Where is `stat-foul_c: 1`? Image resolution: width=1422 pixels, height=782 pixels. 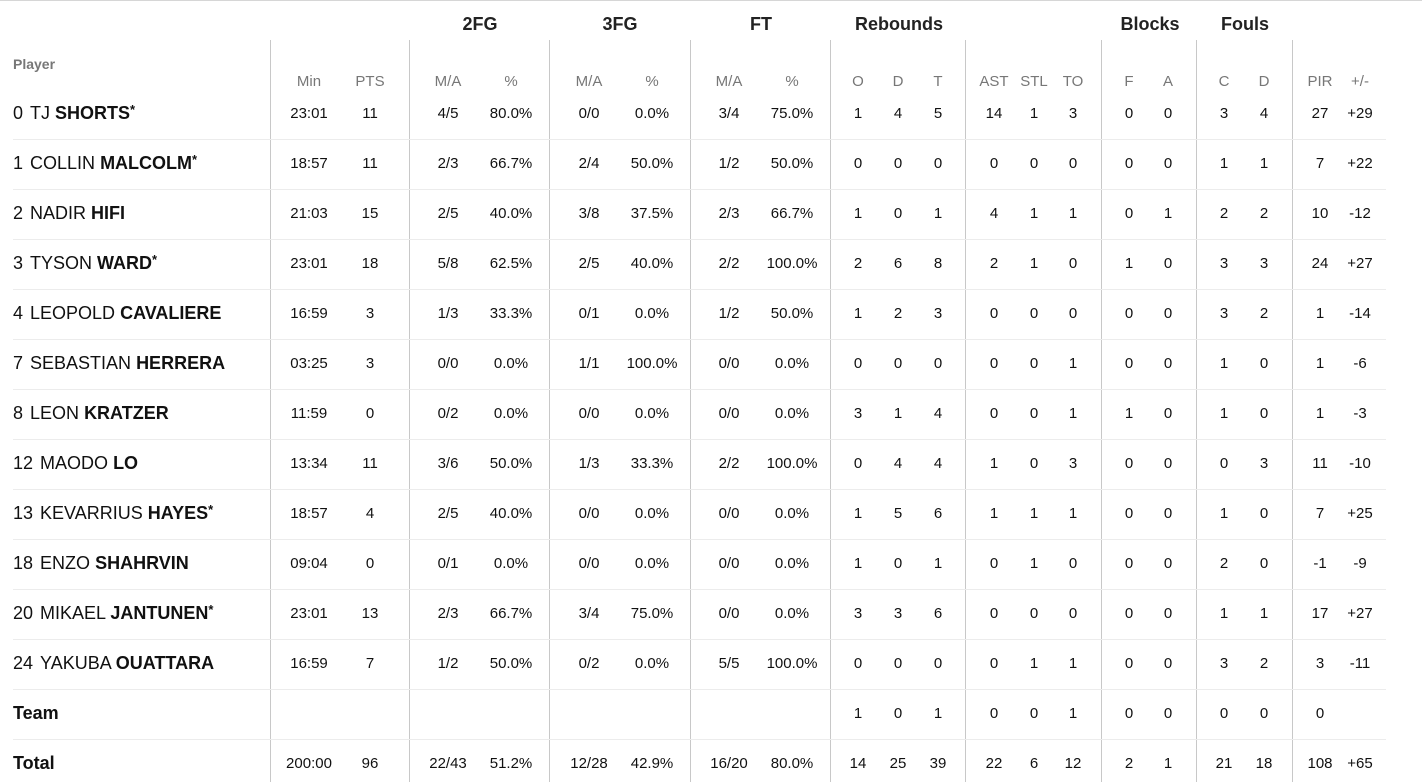
stat-foul_c: 1 is located at coordinates (1224, 613).